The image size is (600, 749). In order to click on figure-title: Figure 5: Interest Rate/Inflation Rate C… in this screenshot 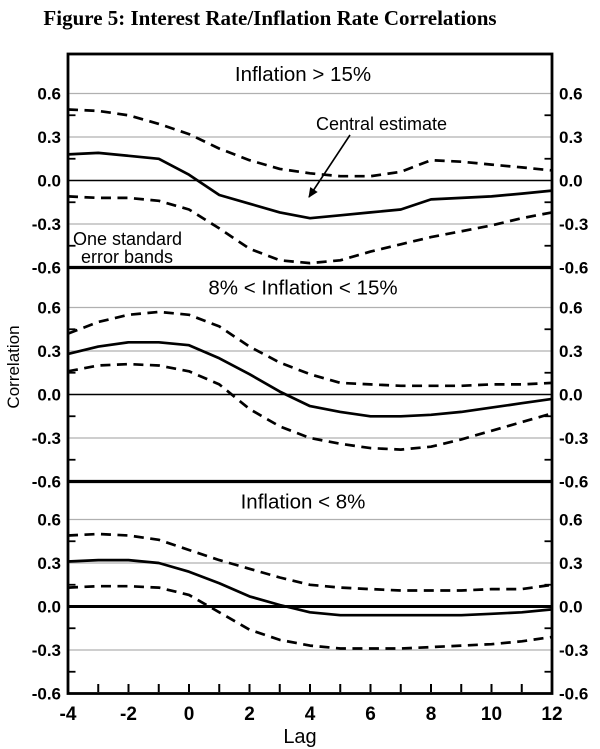, I will do `click(270, 18)`.